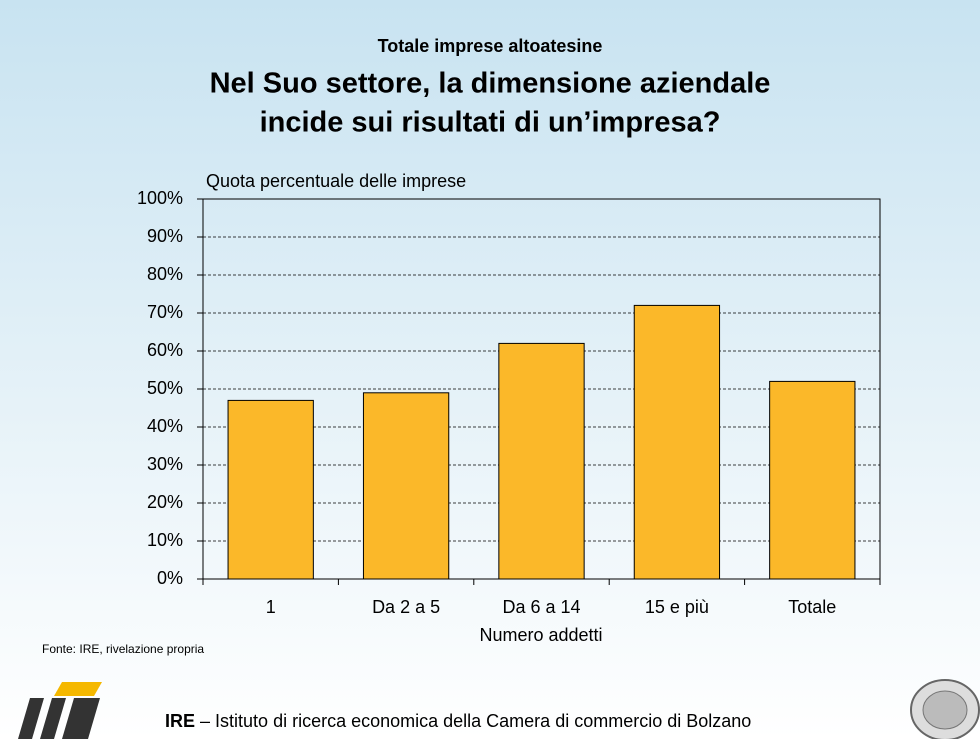 The width and height of the screenshot is (980, 739). I want to click on logo-chamber, so click(945, 709).